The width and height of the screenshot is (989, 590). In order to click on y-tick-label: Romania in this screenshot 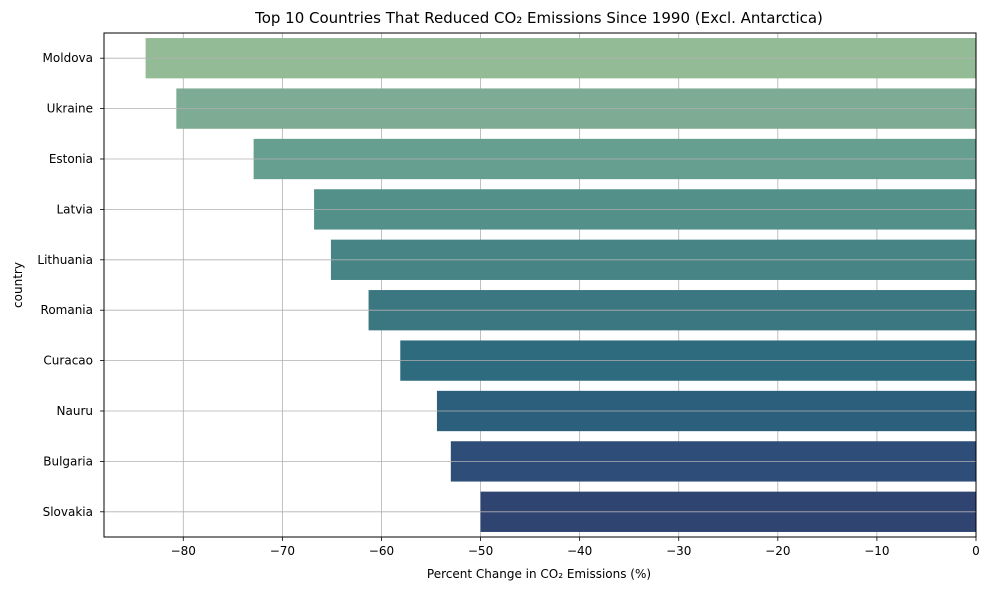, I will do `click(67, 310)`.